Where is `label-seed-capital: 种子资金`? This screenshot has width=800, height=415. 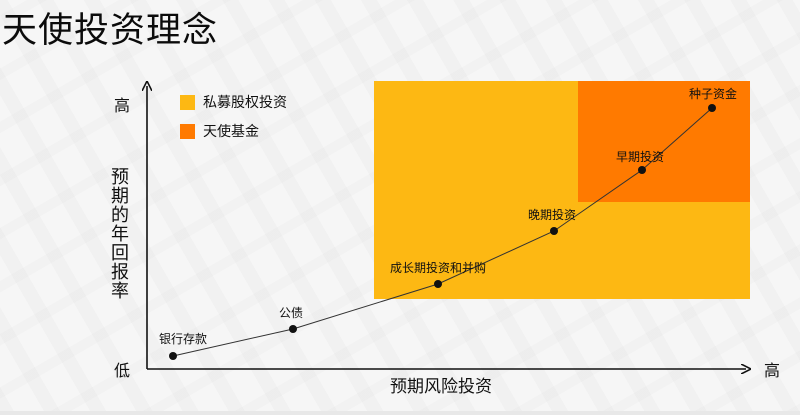 label-seed-capital: 种子资金 is located at coordinates (713, 93).